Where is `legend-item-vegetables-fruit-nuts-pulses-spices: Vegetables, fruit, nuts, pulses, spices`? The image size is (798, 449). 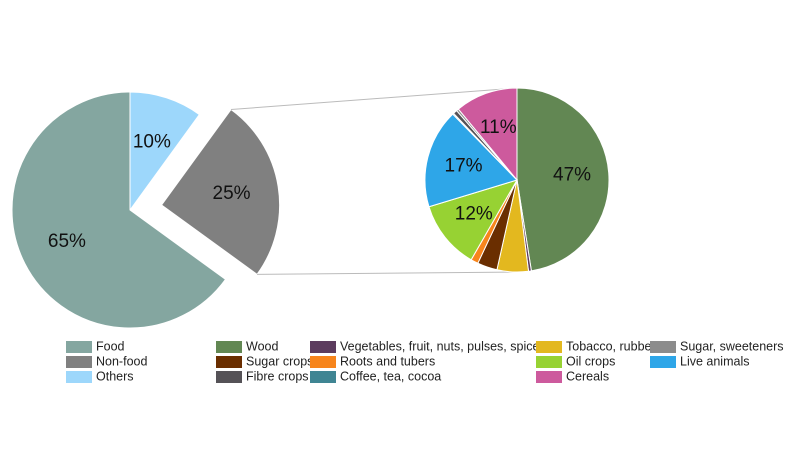
legend-item-vegetables-fruit-nuts-pulses-spices: Vegetables, fruit, nuts, pulses, spices is located at coordinates (428, 346).